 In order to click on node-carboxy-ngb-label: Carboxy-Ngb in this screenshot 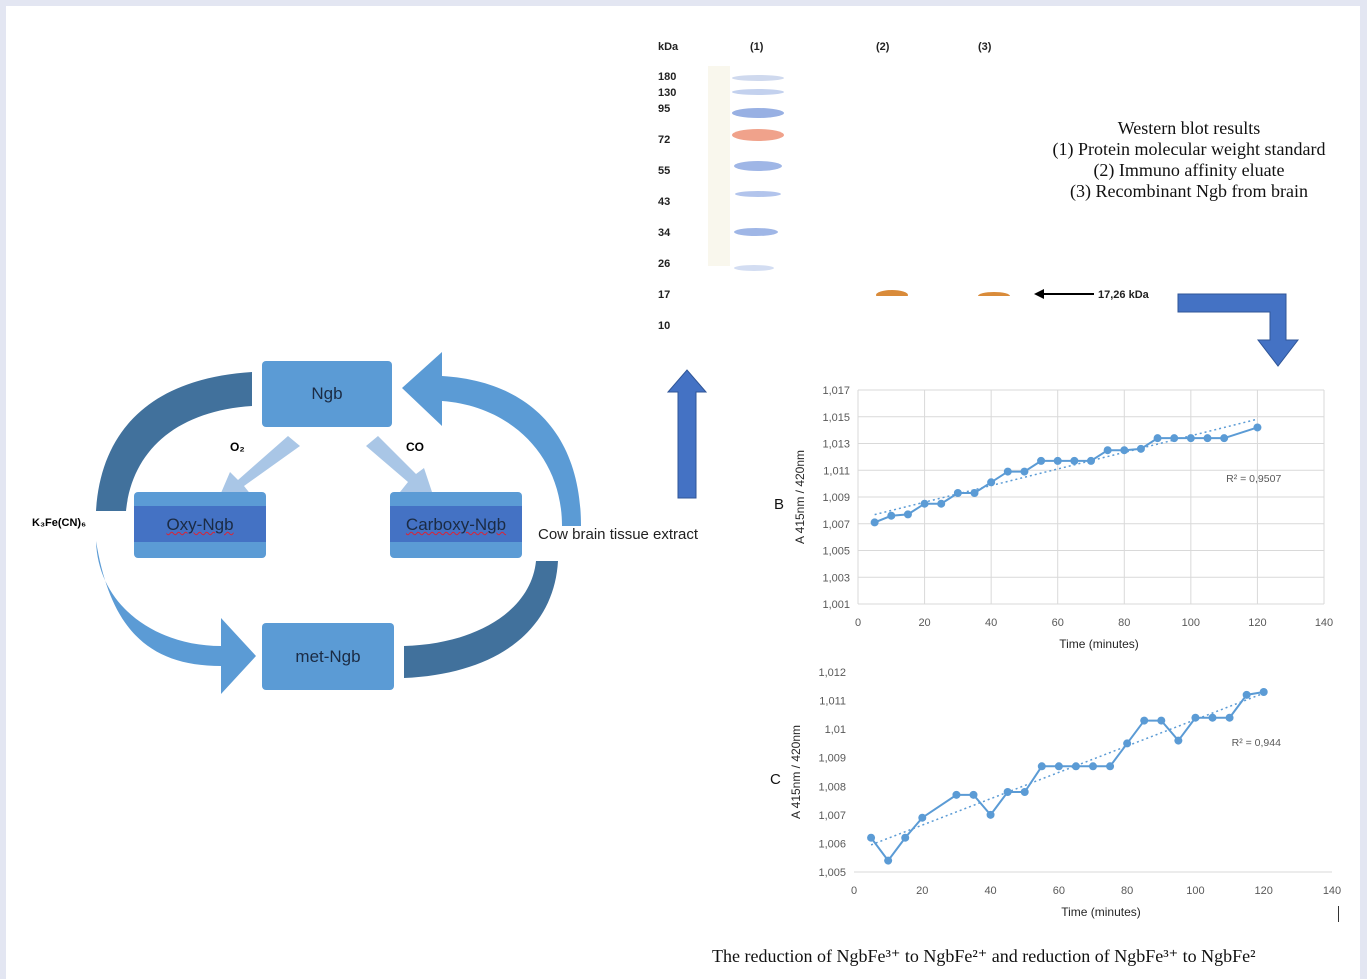, I will do `click(456, 524)`.